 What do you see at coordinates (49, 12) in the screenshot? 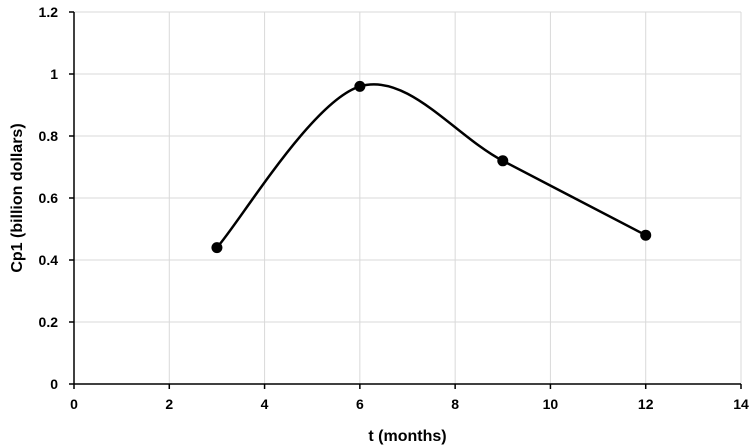
I see `y-tick-label: 1.2` at bounding box center [49, 12].